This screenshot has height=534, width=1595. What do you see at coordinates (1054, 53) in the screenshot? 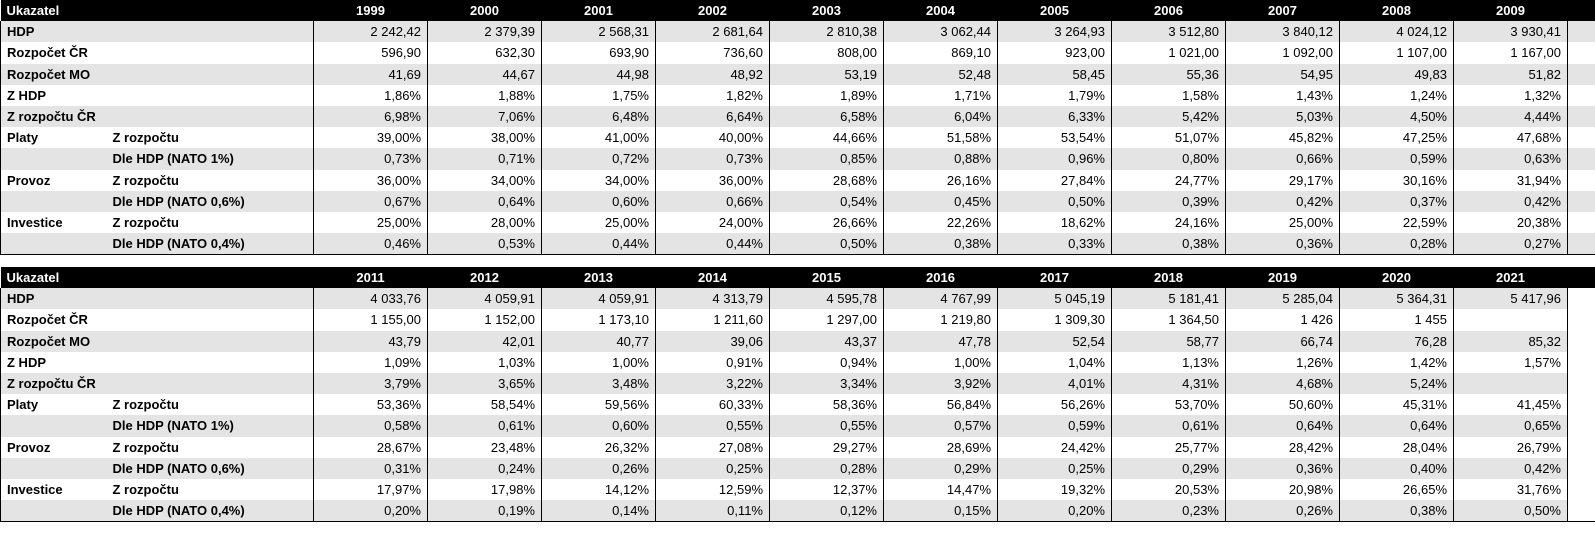
I see `table-cell: 923,00` at bounding box center [1054, 53].